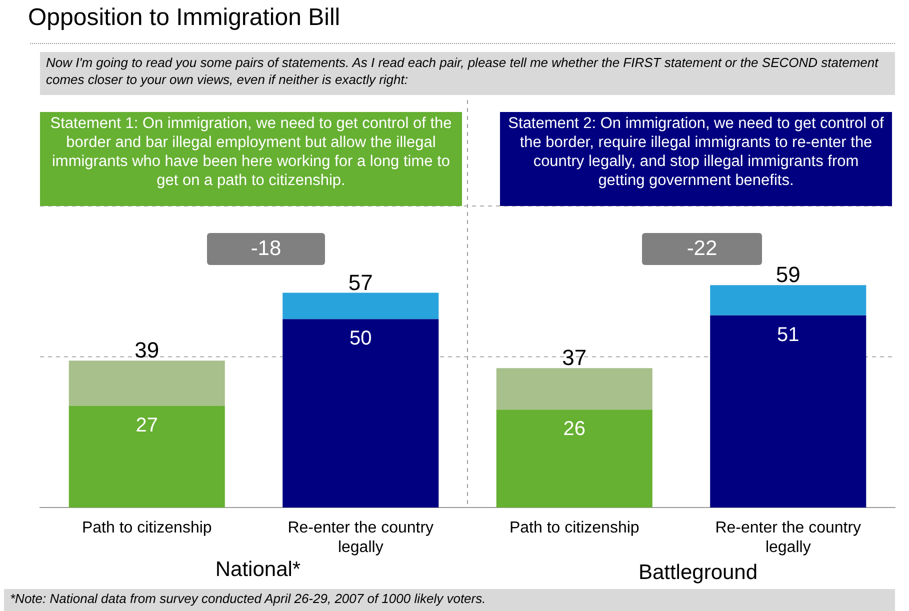 The width and height of the screenshot is (909, 611). Describe the element at coordinates (698, 573) in the screenshot. I see `text: Battleground` at that location.